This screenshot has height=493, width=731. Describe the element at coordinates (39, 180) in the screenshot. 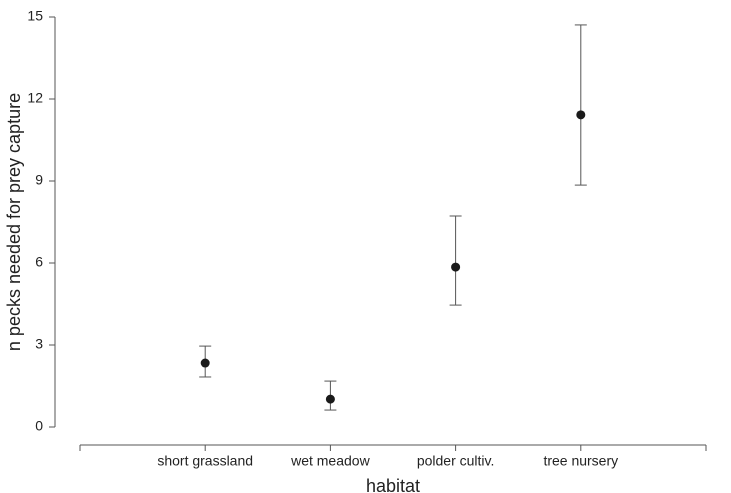

I see `y-tick-label: 9` at that location.